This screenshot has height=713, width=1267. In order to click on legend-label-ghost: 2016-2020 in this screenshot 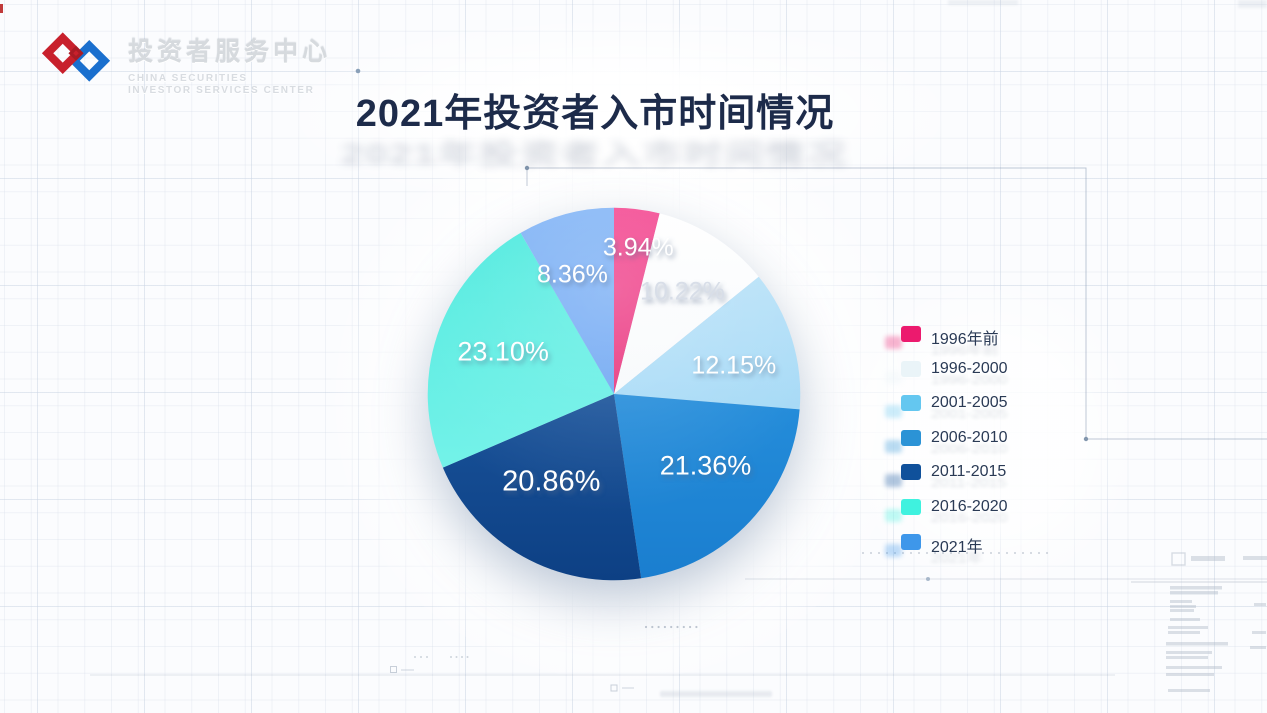, I will do `click(969, 518)`.